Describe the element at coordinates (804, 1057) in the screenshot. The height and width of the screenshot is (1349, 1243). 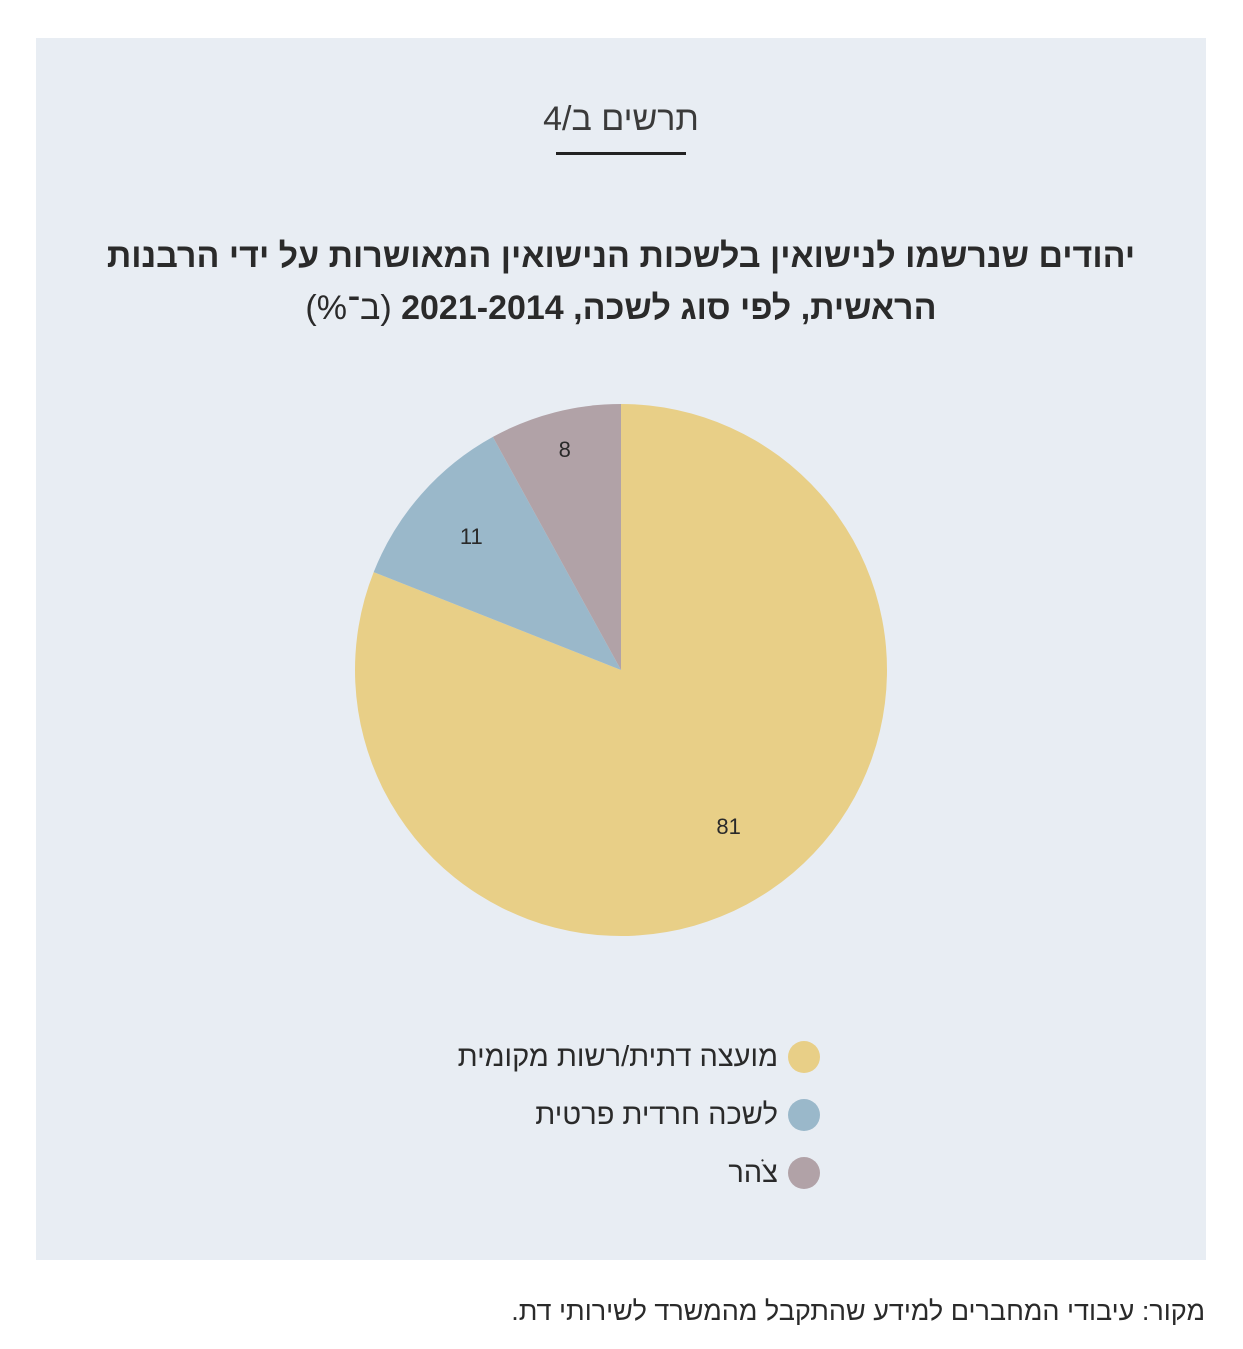
I see `legend-swatch-local-council` at that location.